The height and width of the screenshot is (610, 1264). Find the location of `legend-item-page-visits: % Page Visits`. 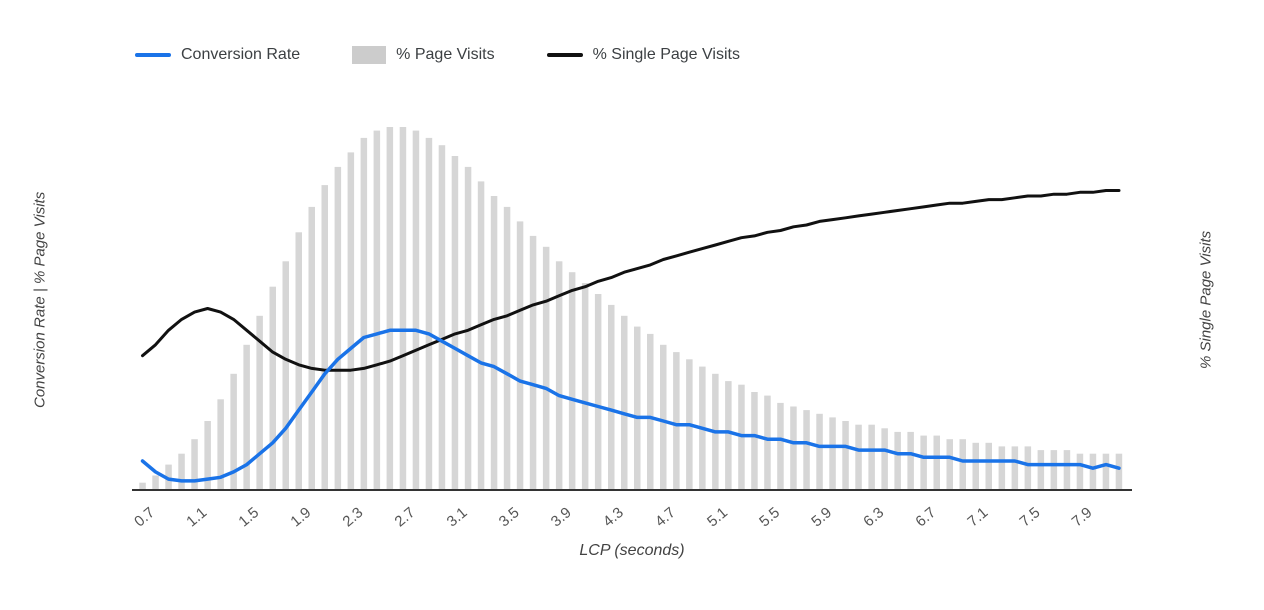

legend-item-page-visits: % Page Visits is located at coordinates (423, 55).